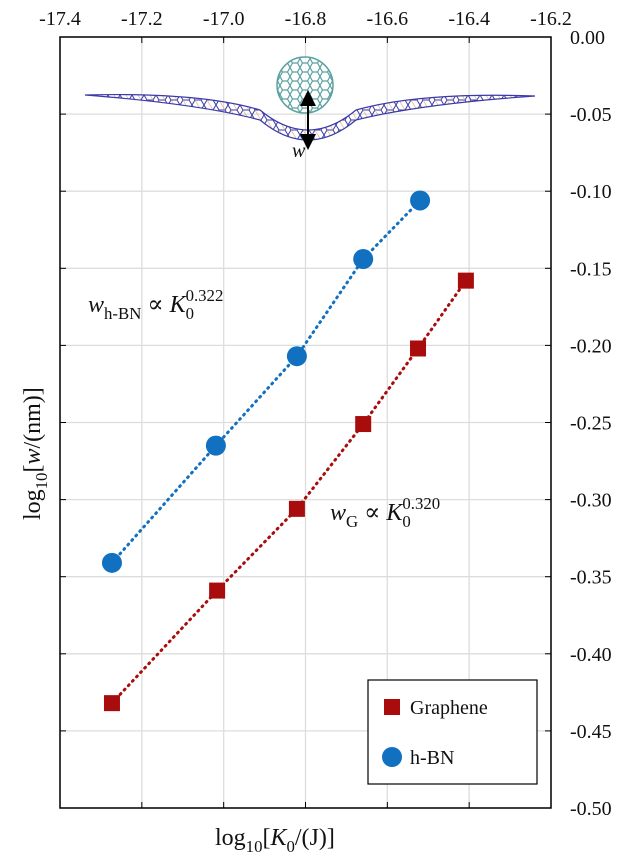 This screenshot has width=634, height=865. I want to click on y-tick-label: -0.45, so click(591, 732).